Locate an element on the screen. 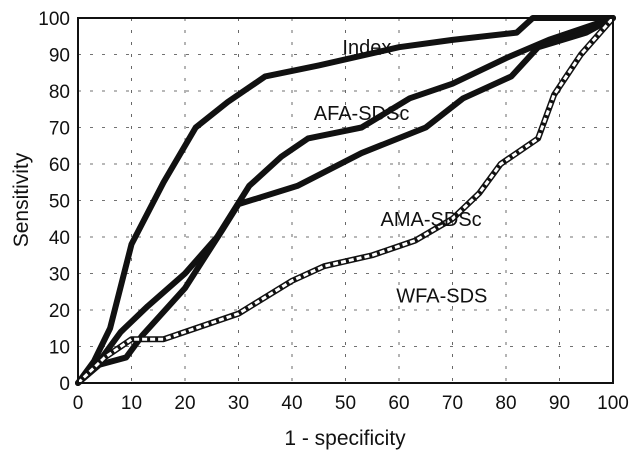 The width and height of the screenshot is (635, 452). series-label-afa-sdsc: AFA-SDSc is located at coordinates (362, 114).